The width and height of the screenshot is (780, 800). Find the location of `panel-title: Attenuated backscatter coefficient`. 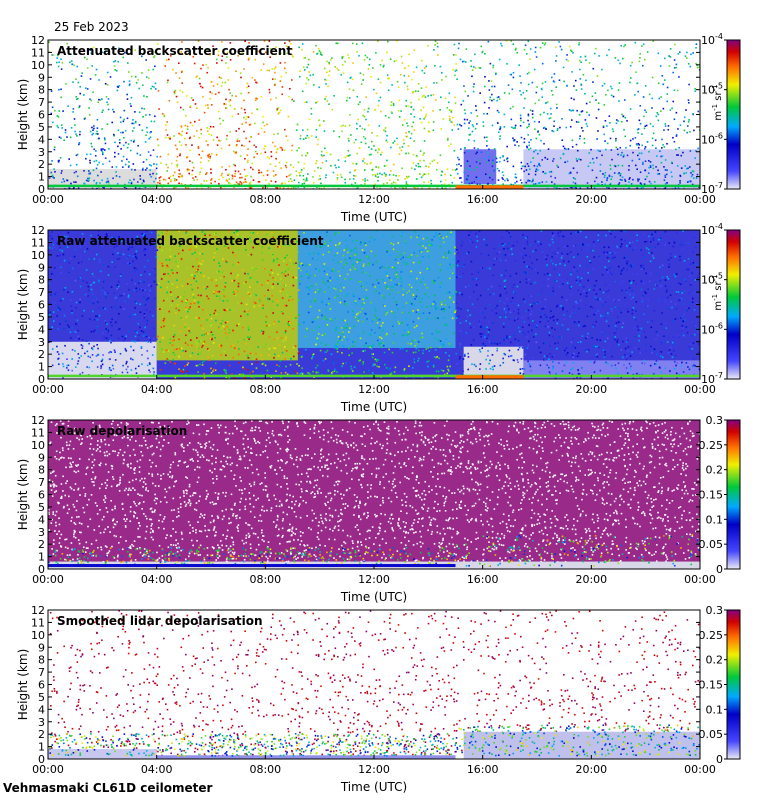

panel-title: Attenuated backscatter coefficient is located at coordinates (174, 51).